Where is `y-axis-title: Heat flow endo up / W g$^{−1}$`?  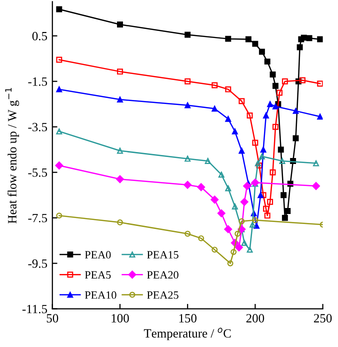 y-axis-title: Heat flow endo up / W g$^{−1}$ is located at coordinates (12, 156).